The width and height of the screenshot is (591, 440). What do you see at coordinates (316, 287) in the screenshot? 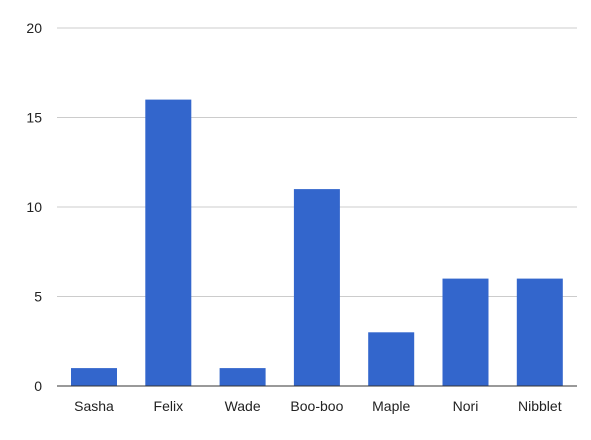
I see `bar-boo-boo` at bounding box center [316, 287].